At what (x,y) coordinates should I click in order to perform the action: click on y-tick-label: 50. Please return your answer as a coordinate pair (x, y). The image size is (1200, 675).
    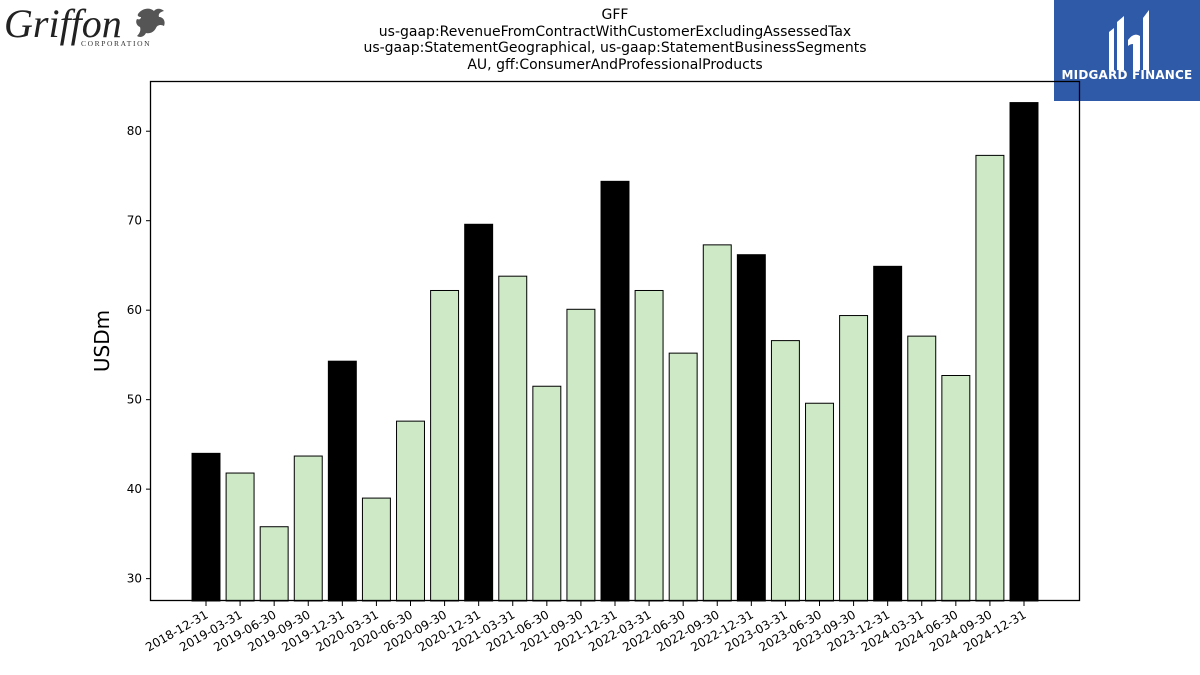
    Looking at the image, I should click on (134, 400).